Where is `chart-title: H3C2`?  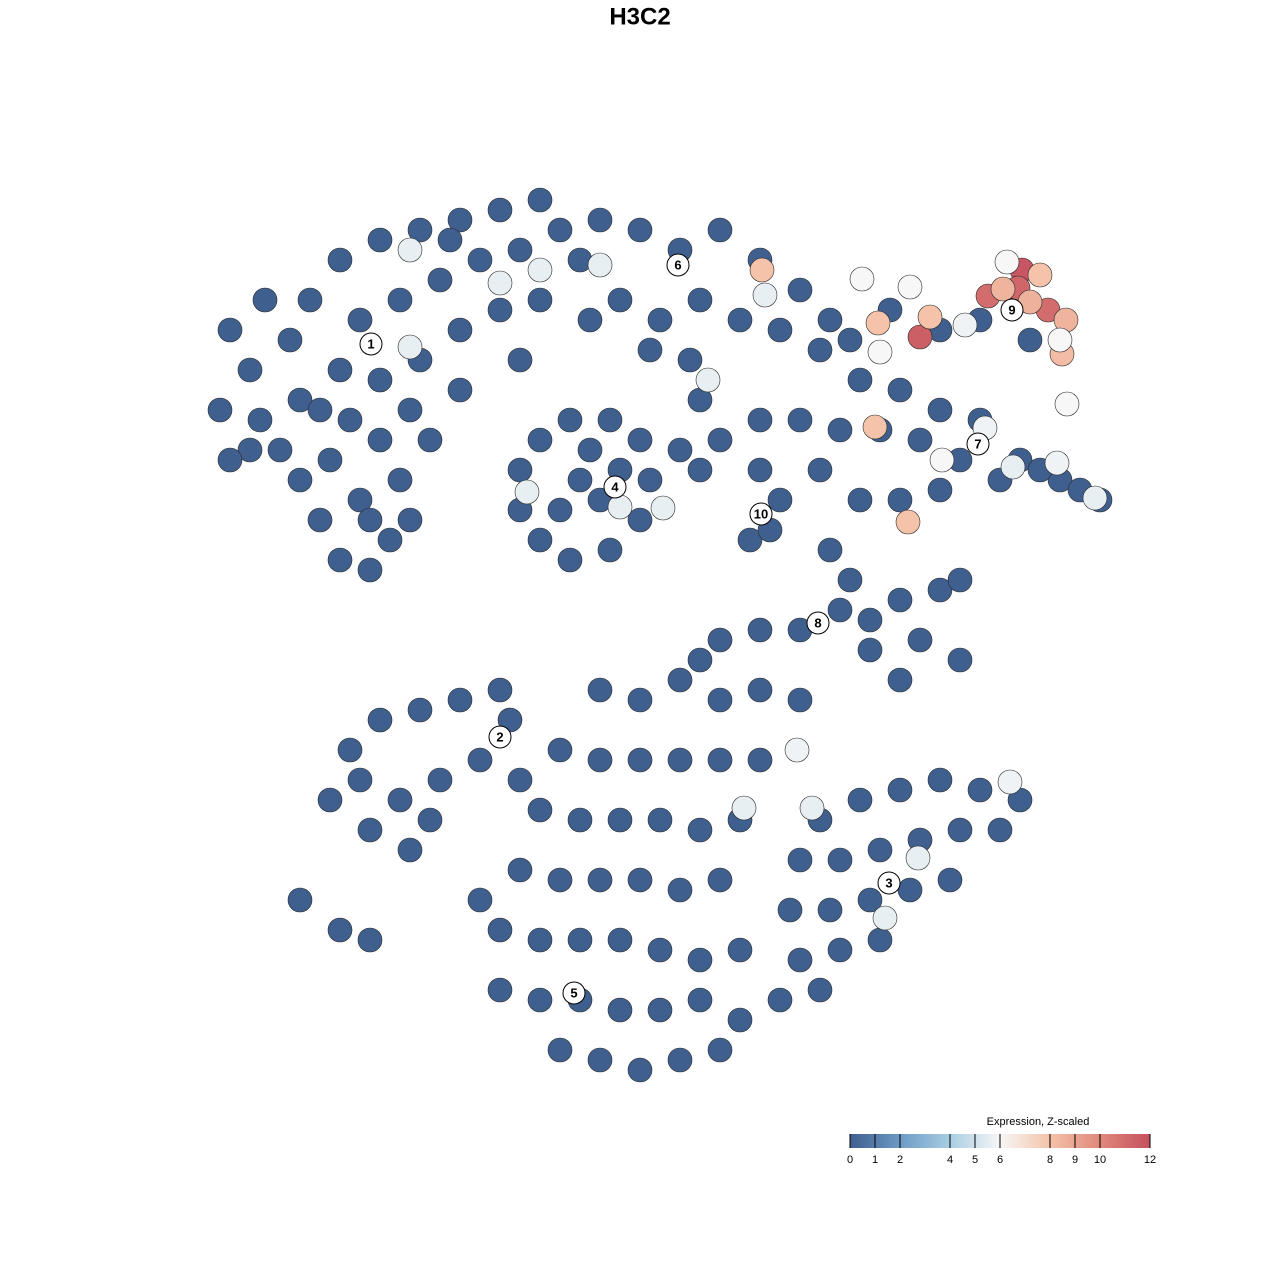 chart-title: H3C2 is located at coordinates (639, 16).